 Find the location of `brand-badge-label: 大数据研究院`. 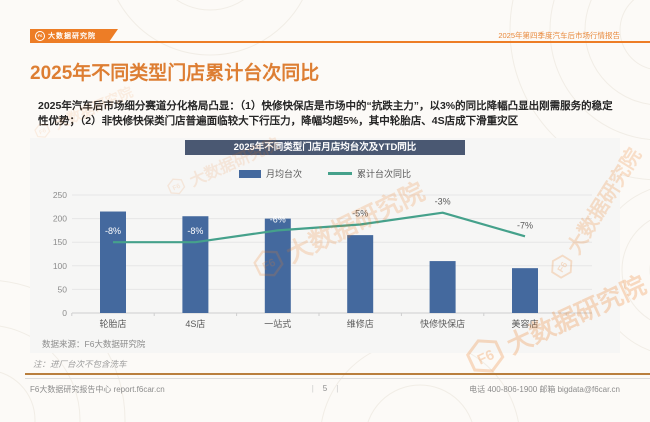

brand-badge-label: 大数据研究院 is located at coordinates (72, 36).